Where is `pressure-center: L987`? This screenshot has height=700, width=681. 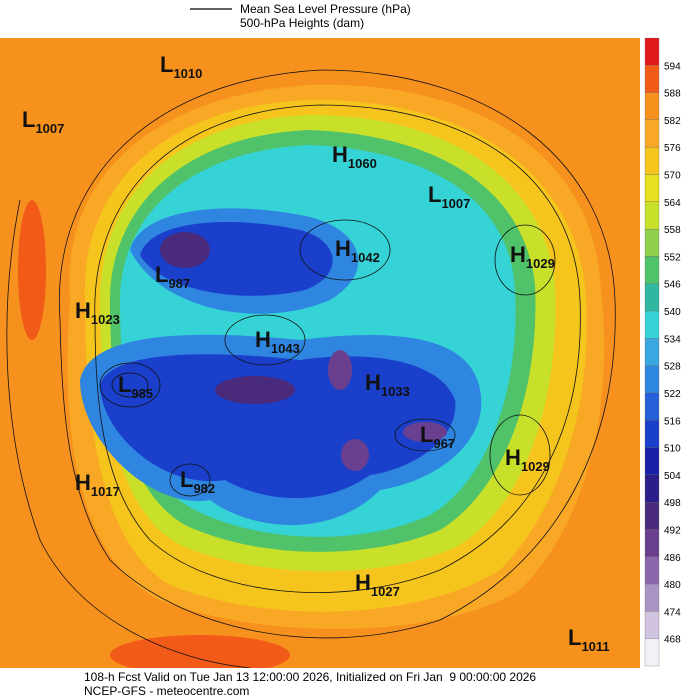 pressure-center: L987 is located at coordinates (172, 276).